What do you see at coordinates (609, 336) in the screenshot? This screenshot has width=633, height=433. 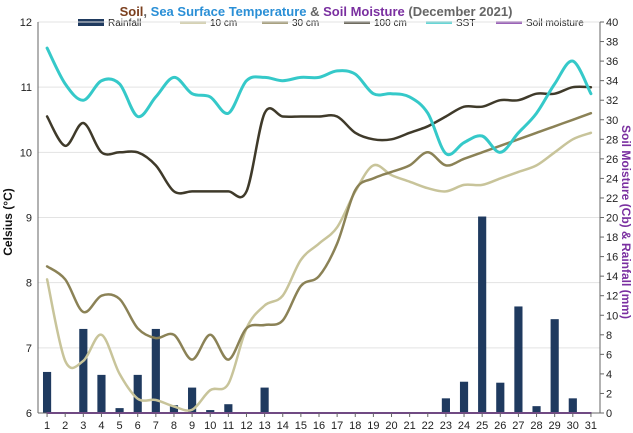 I see `y2-tick-label-4: 8` at bounding box center [609, 336].